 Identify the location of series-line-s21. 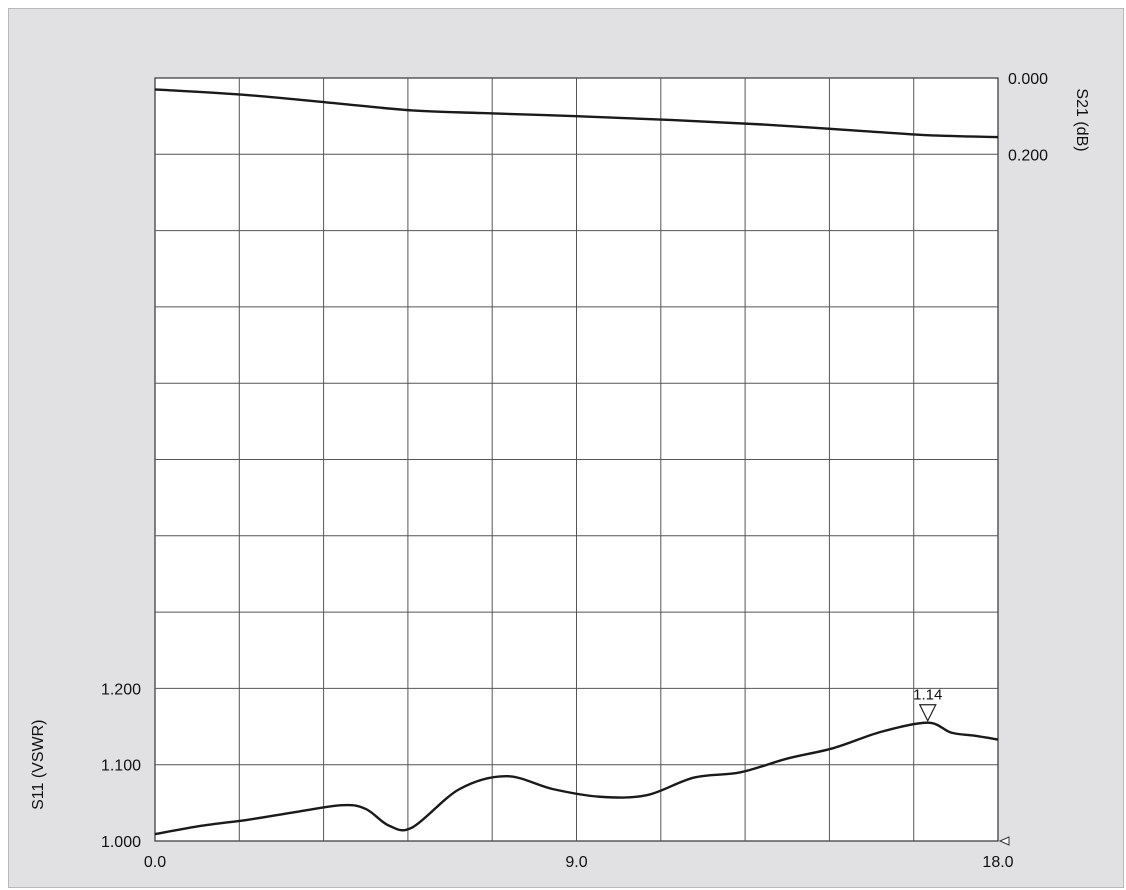
(576, 113).